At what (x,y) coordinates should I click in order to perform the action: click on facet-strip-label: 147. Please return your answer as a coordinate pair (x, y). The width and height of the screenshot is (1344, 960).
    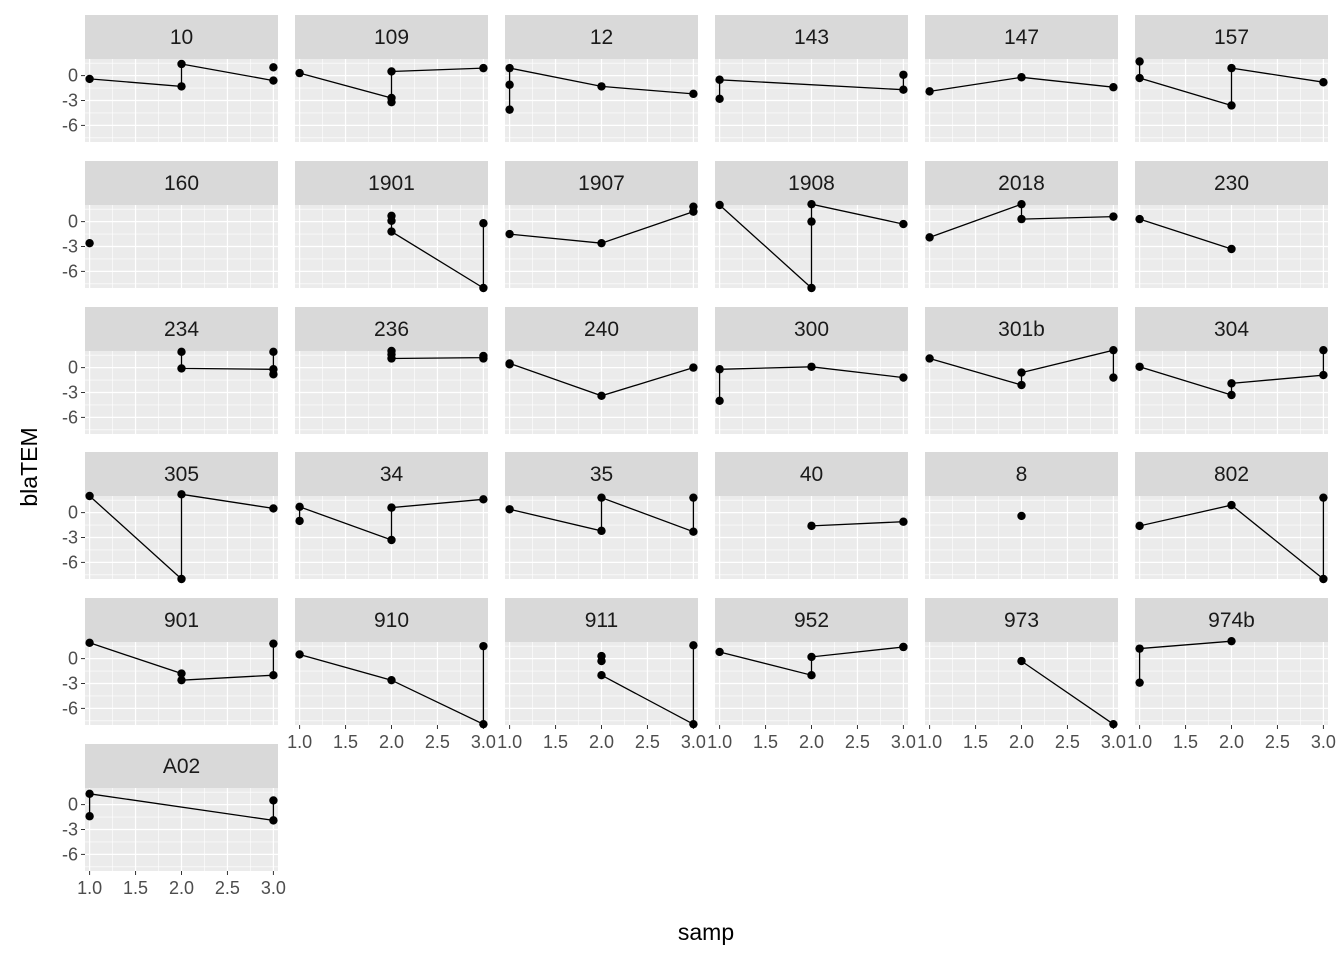
    Looking at the image, I should click on (1021, 37).